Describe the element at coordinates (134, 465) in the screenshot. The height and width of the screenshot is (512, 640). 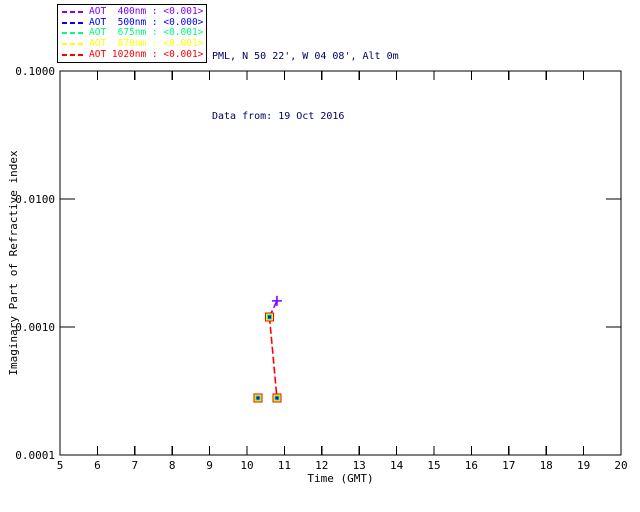
I see `x-tick-label: 7` at that location.